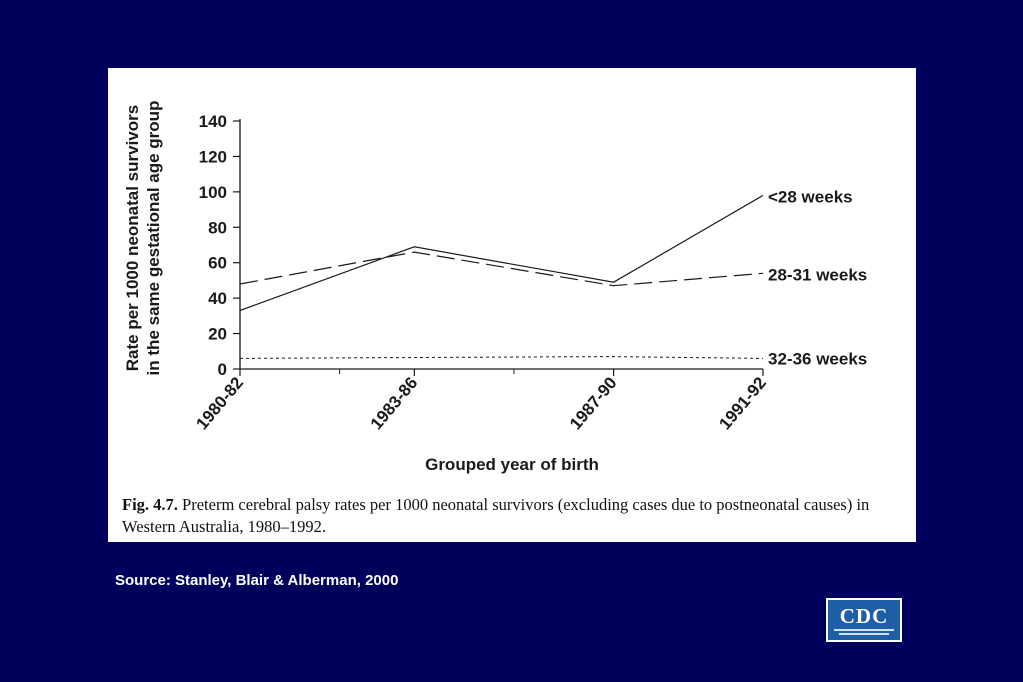 The image size is (1023, 682). Describe the element at coordinates (219, 403) in the screenshot. I see `x-tick-label: 1980-82` at that location.